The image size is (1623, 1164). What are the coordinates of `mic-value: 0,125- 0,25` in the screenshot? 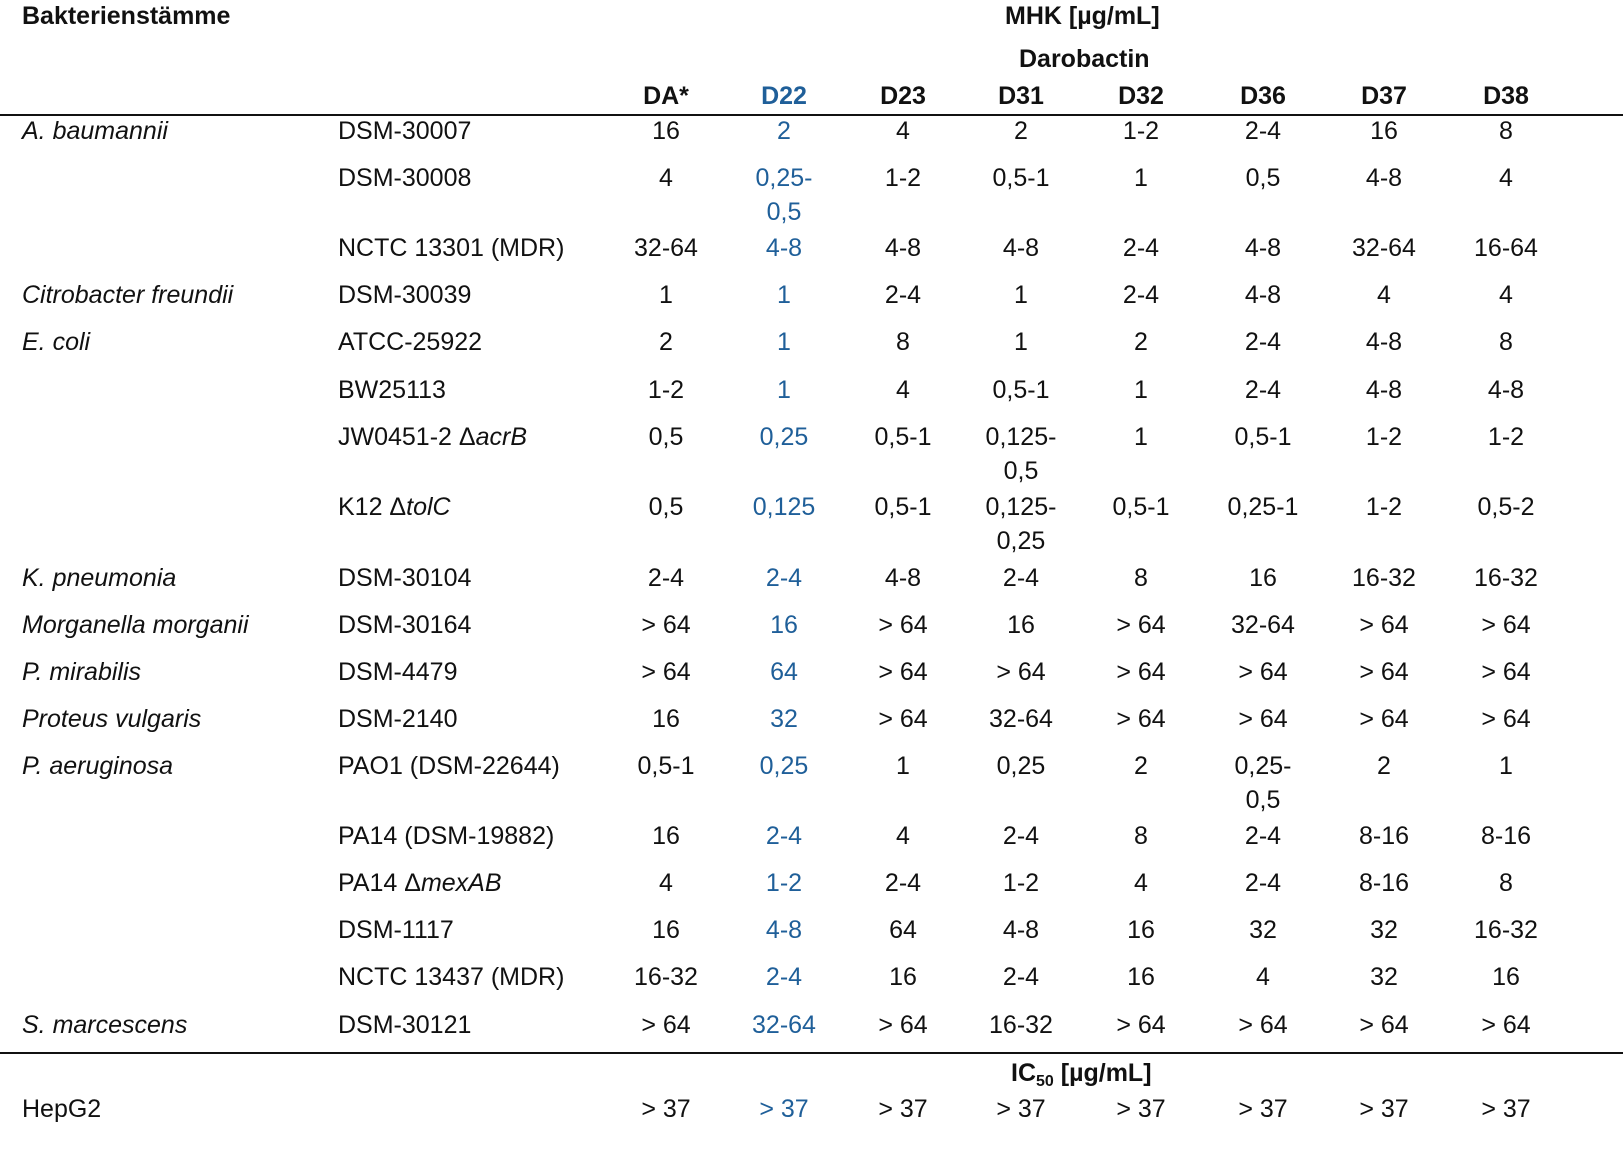 It's located at (1021, 524).